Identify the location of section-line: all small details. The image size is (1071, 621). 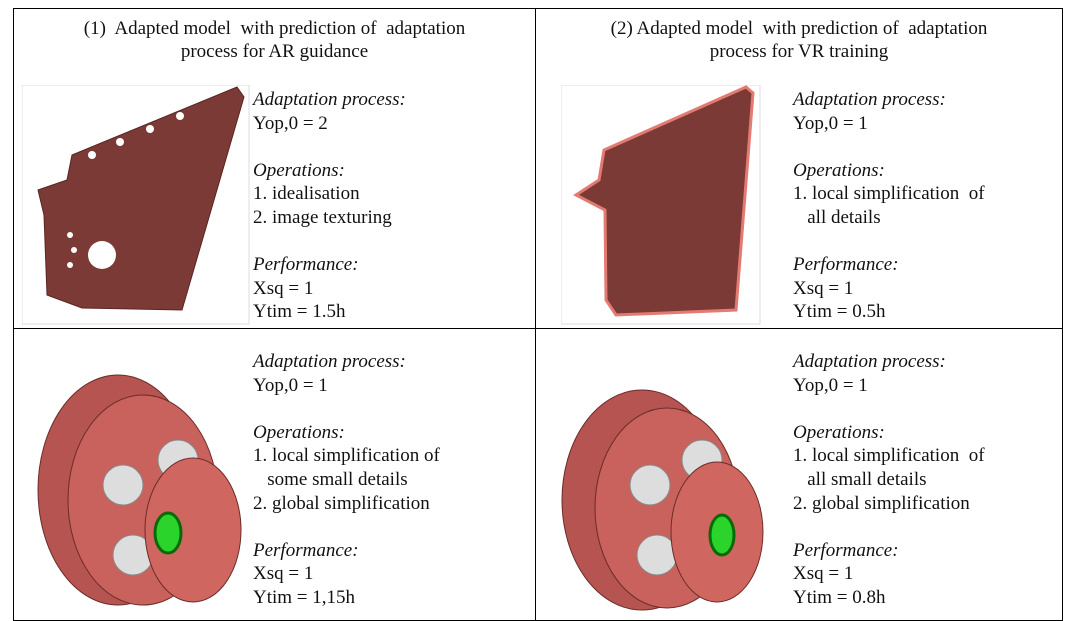
(860, 479).